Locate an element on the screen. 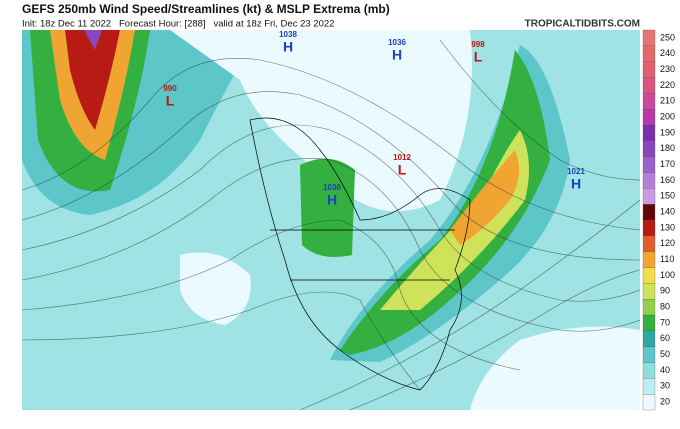 This screenshot has height=429, width=680. colorbar-label: 170 is located at coordinates (667, 164).